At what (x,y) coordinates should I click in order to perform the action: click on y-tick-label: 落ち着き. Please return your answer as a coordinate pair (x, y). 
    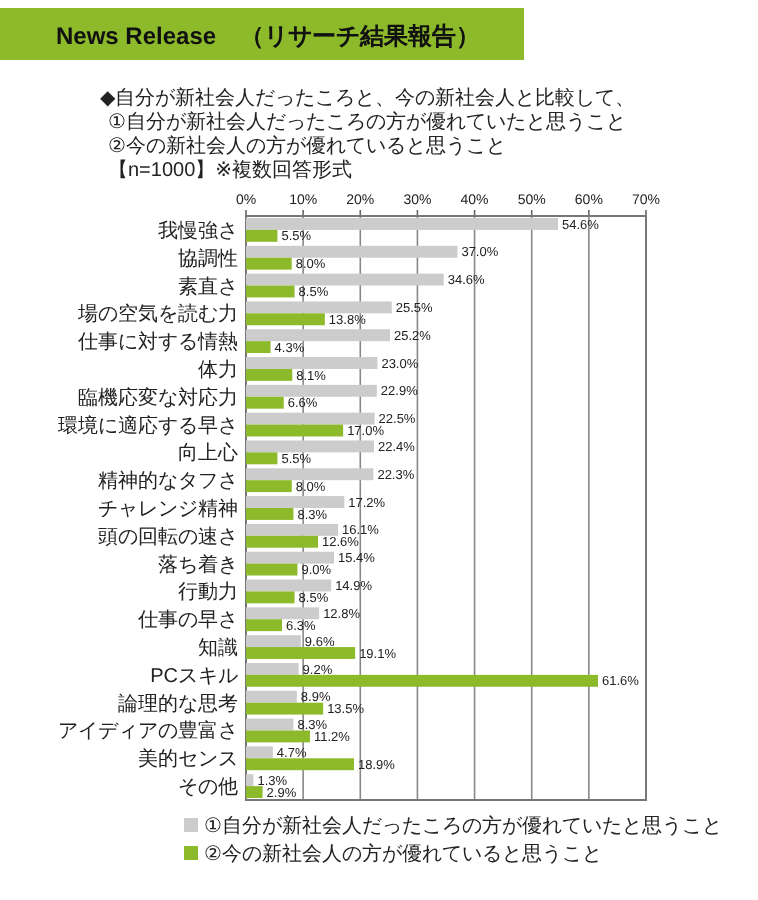
    Looking at the image, I should click on (198, 564).